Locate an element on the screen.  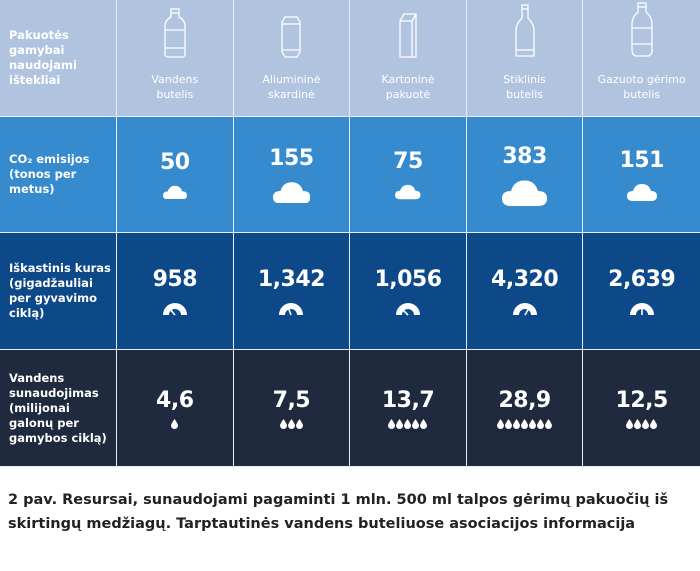
row-label-line: Vandens is located at coordinates (37, 377).